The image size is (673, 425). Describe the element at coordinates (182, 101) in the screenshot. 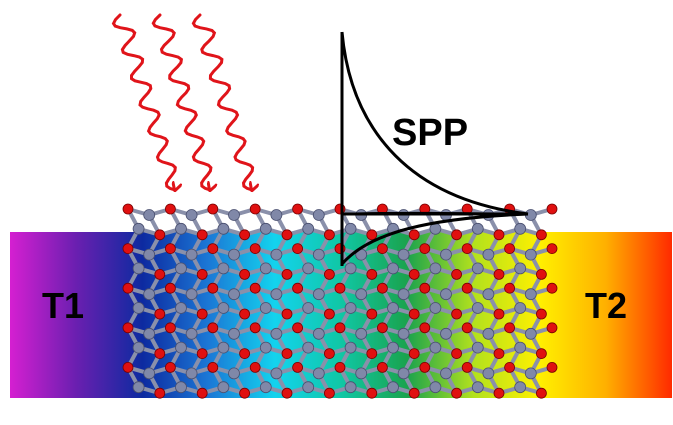

I see `incident-light` at that location.